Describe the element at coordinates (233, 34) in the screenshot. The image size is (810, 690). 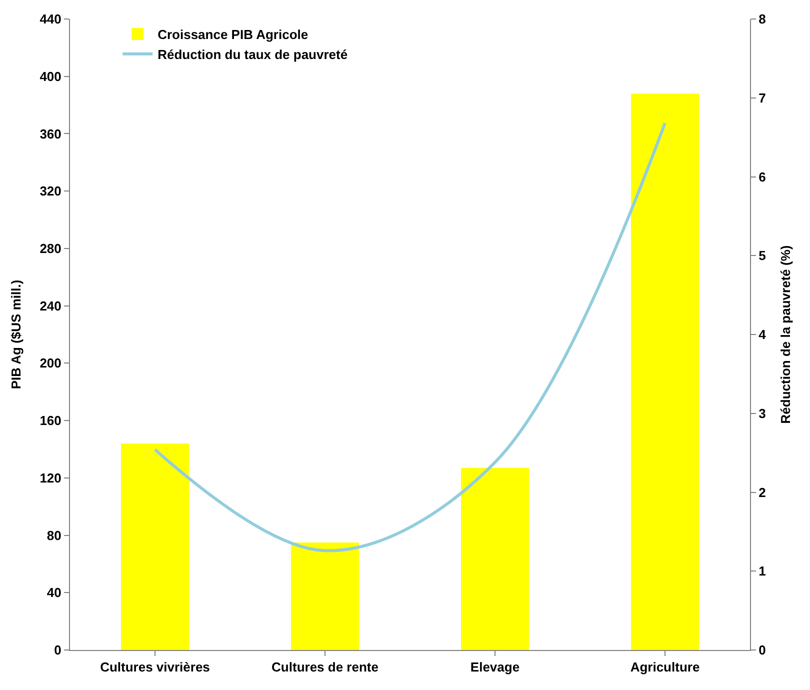
I see `legend-label: Croissance PIB Agricole` at that location.